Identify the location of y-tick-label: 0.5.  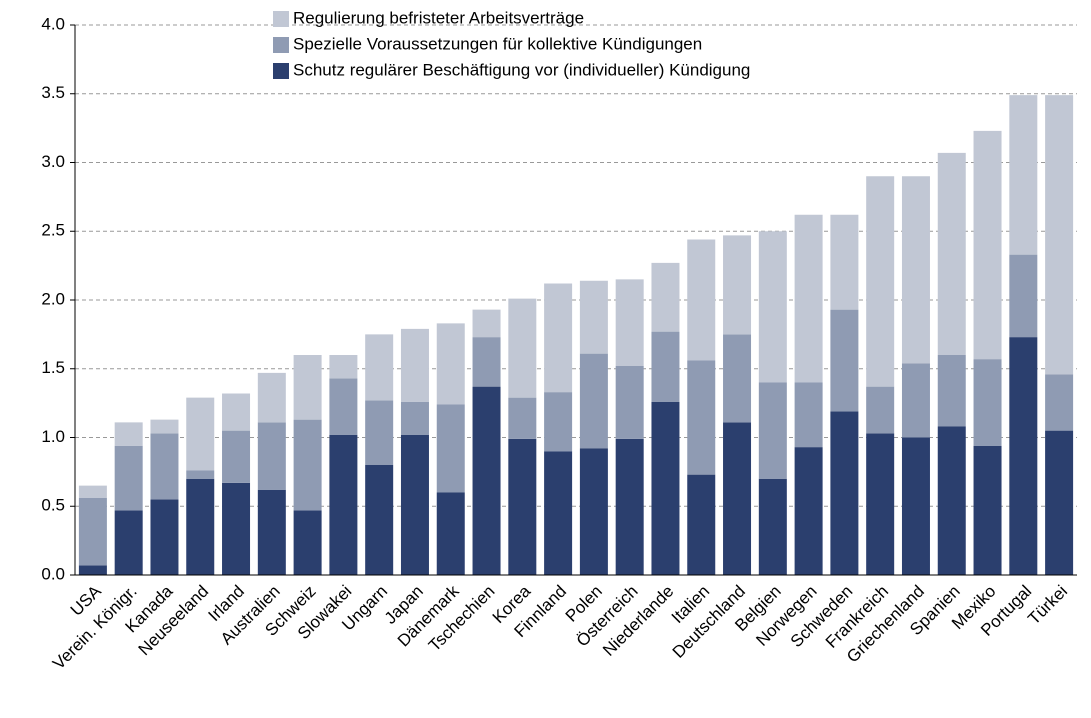
(53, 505).